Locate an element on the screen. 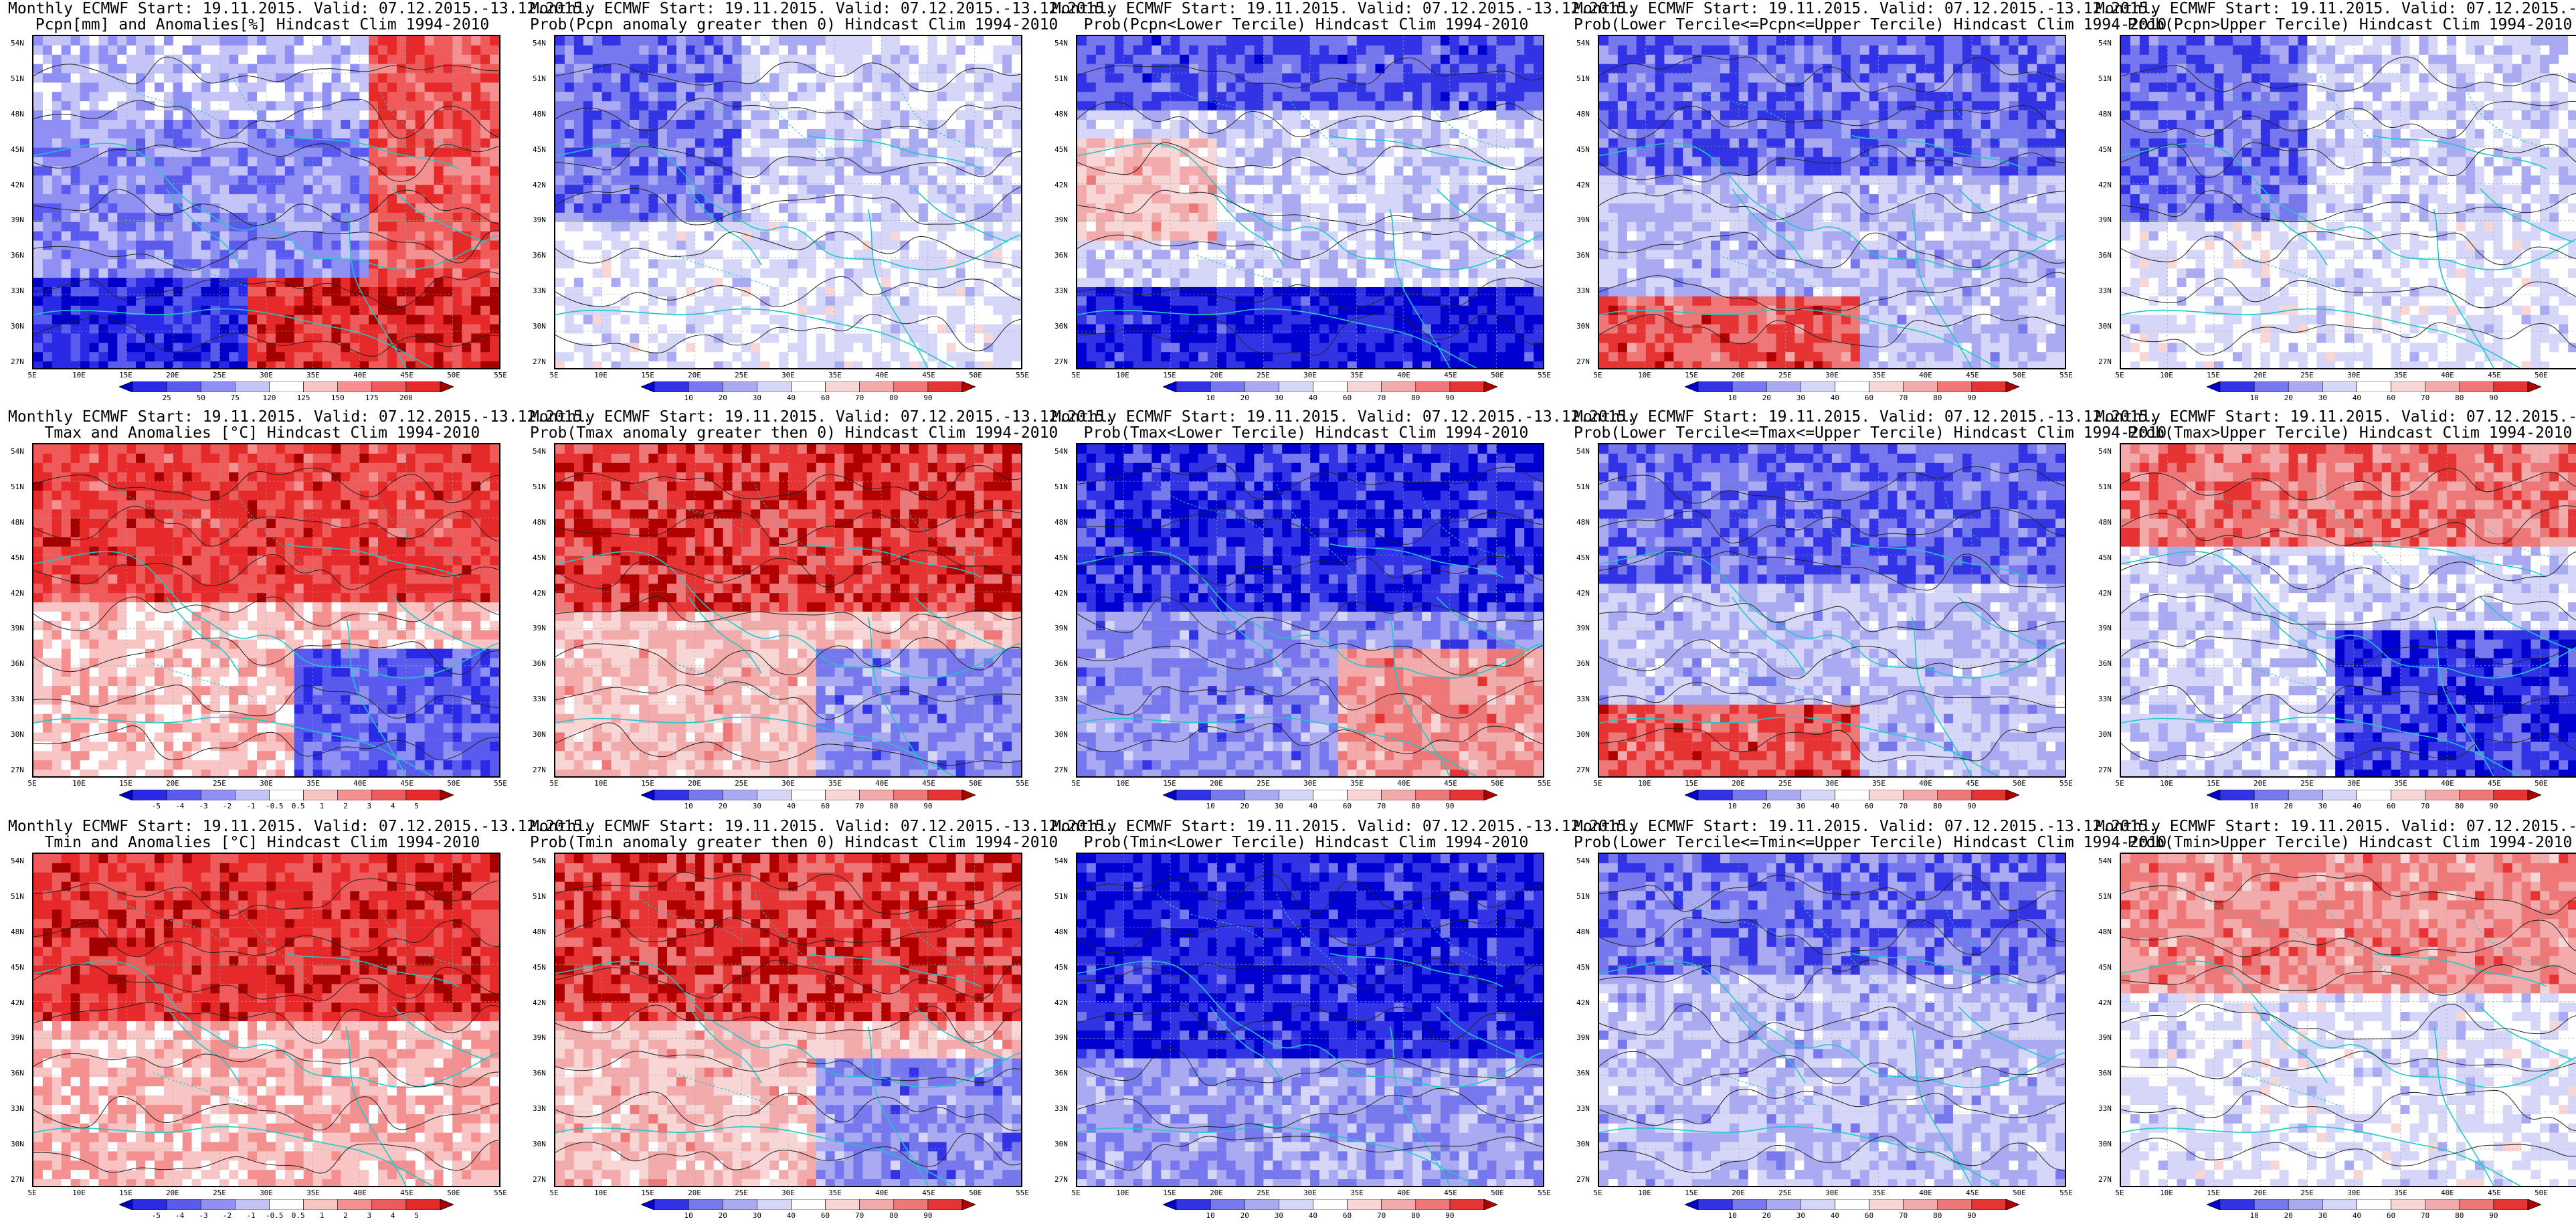  colorbar-label: 4 is located at coordinates (393, 806).